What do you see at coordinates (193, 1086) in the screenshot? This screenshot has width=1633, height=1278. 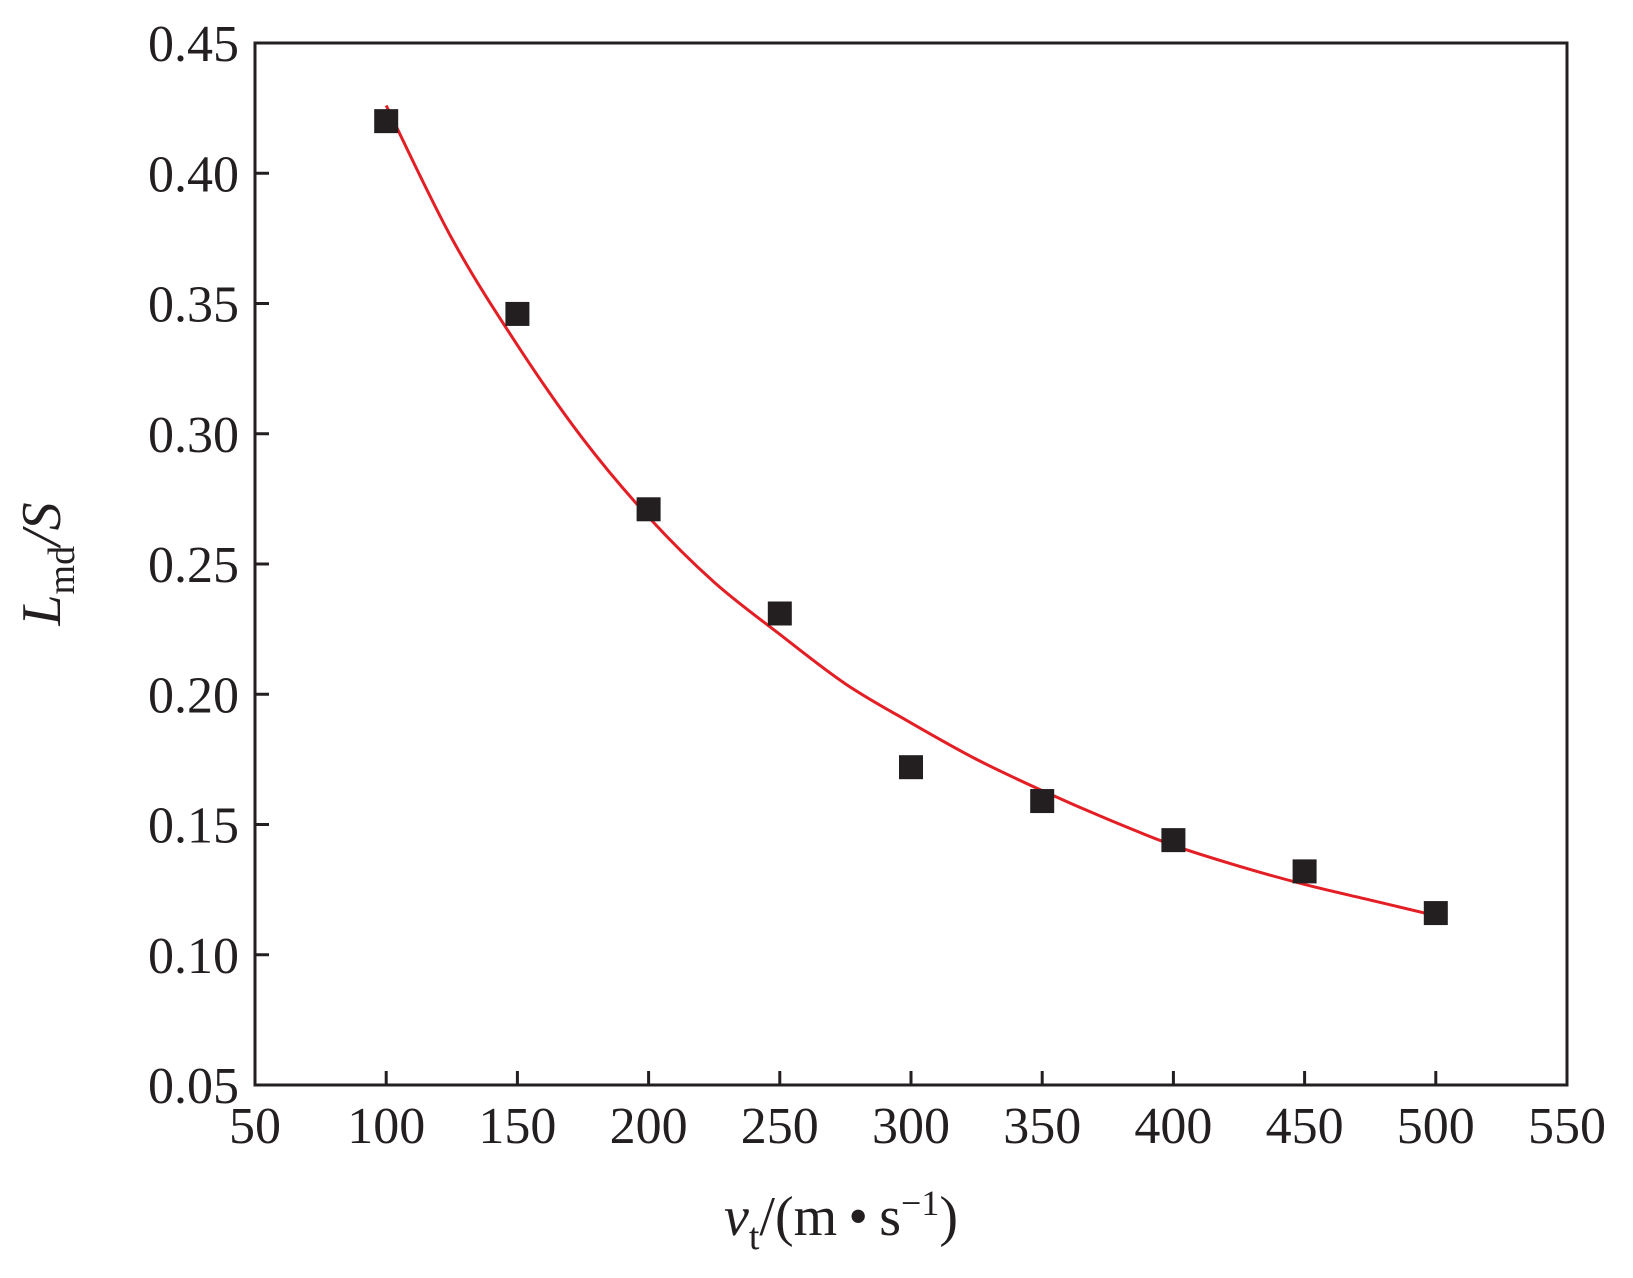 I see `y-tick-label: 0.05` at bounding box center [193, 1086].